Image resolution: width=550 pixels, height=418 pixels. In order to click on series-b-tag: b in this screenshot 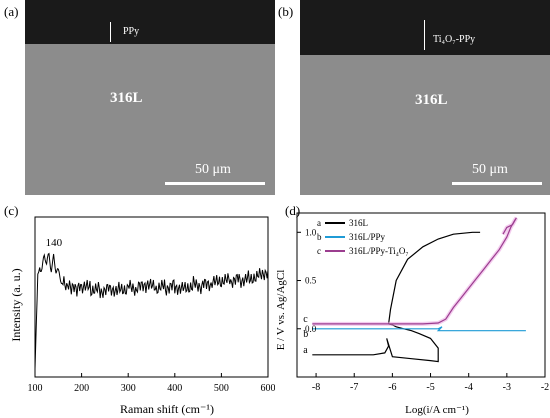, I will do `click(305, 334)`.